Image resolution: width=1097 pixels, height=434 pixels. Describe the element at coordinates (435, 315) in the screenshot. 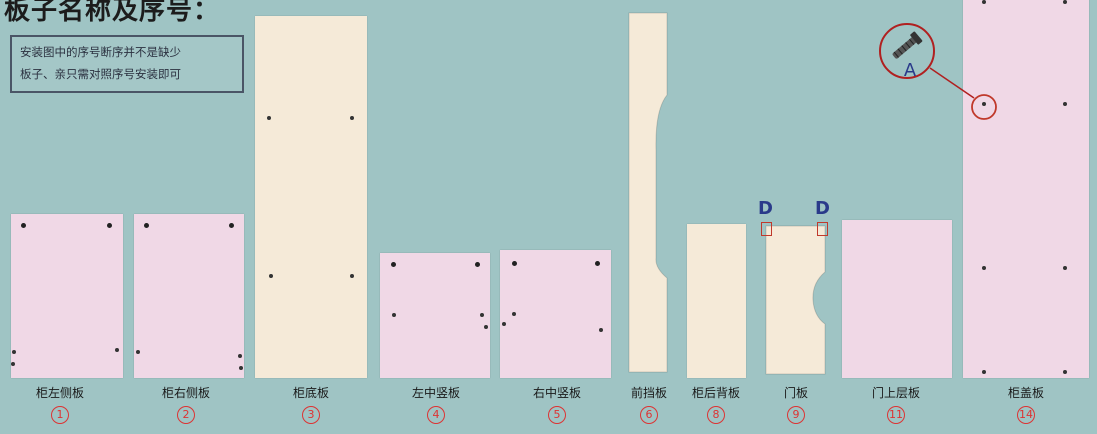

I see `panel-4-left-middle` at that location.